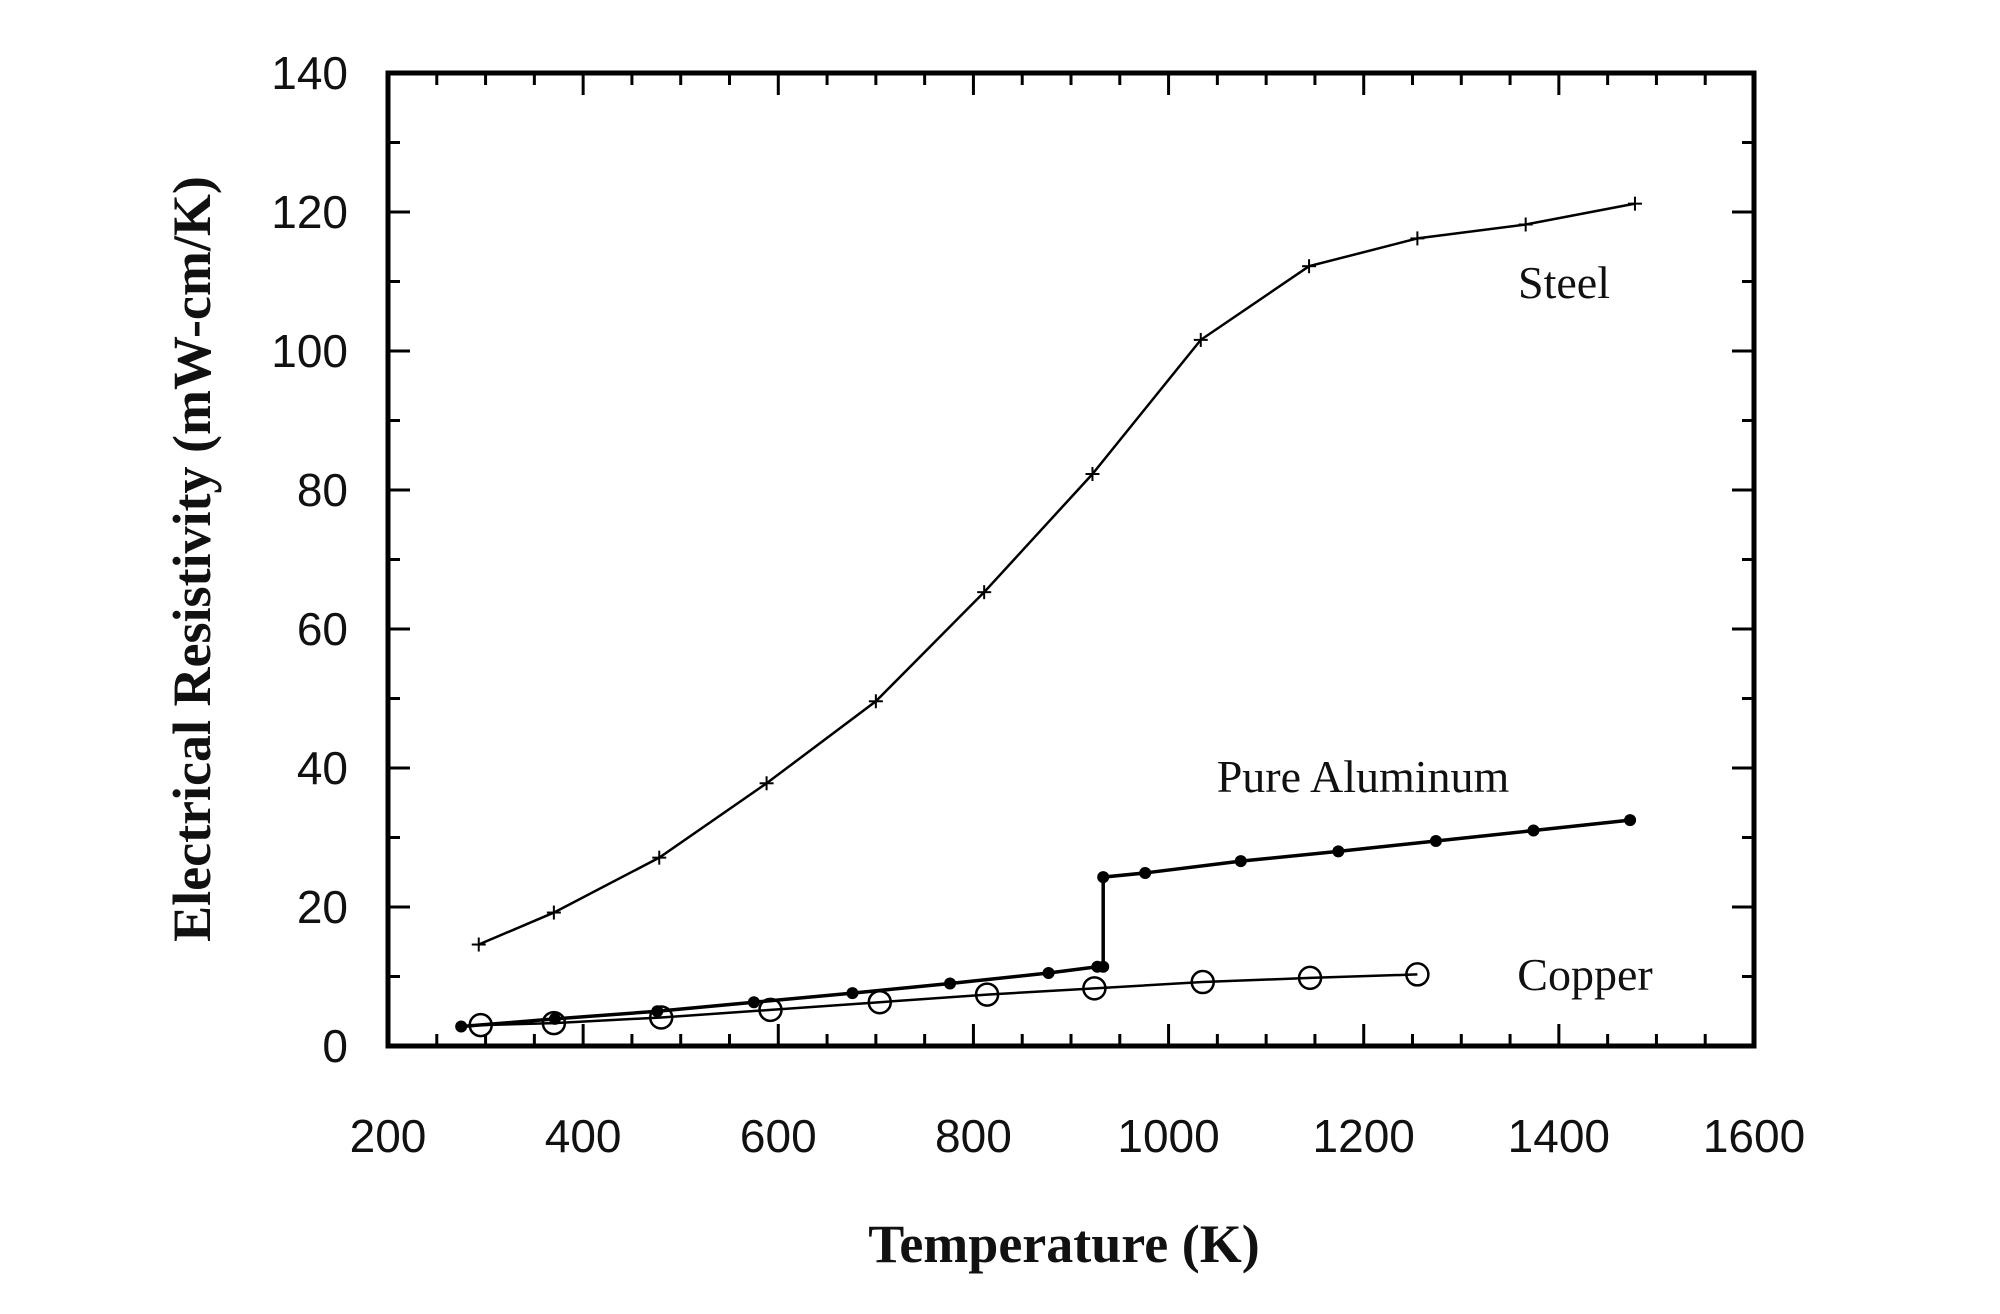 This screenshot has width=2000, height=1314. Describe the element at coordinates (1063, 1244) in the screenshot. I see `x-axis-title: Temperature (K)` at that location.